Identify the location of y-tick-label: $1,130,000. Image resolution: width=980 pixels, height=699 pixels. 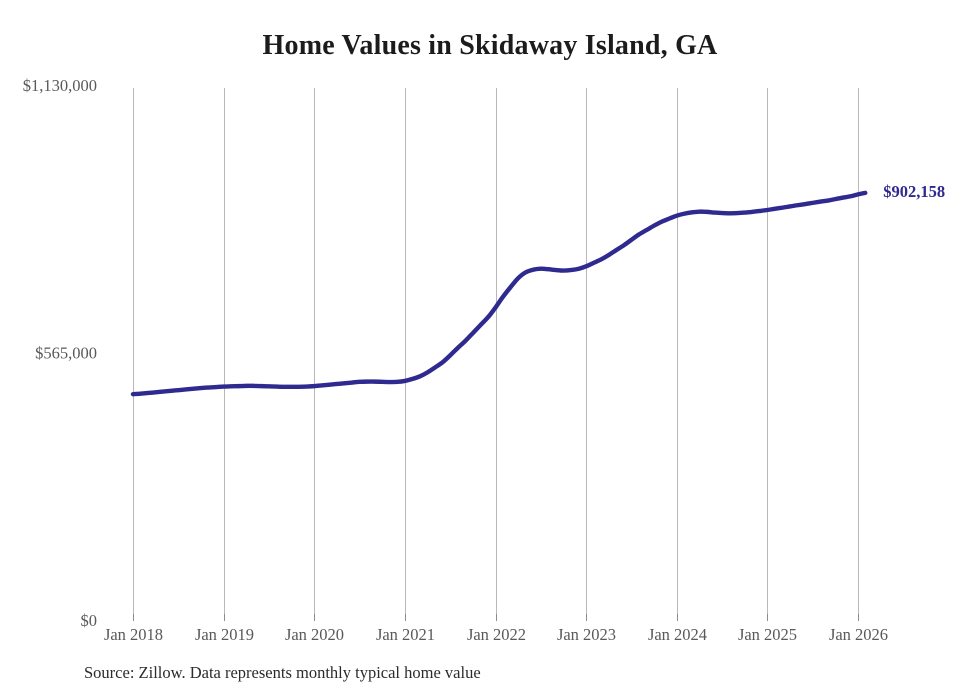
(60, 85).